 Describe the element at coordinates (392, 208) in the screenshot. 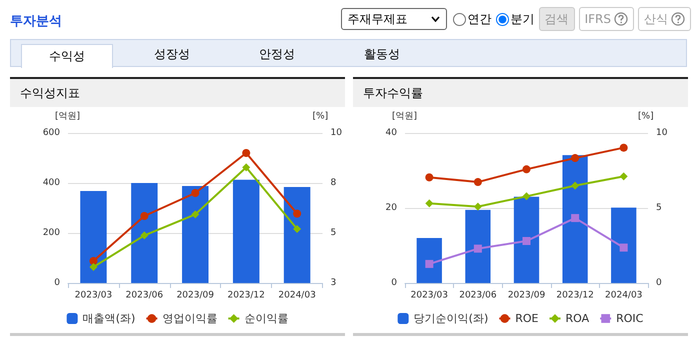

I see `y-tick-label: 20` at that location.